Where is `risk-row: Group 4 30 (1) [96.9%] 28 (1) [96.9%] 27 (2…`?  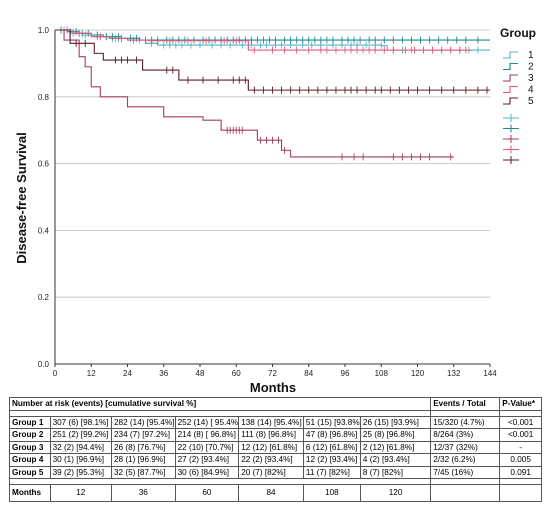
risk-row: Group 4 30 (1) [96.9%] 28 (1) [96.9%] 27 (2… is located at coordinates (275, 460).